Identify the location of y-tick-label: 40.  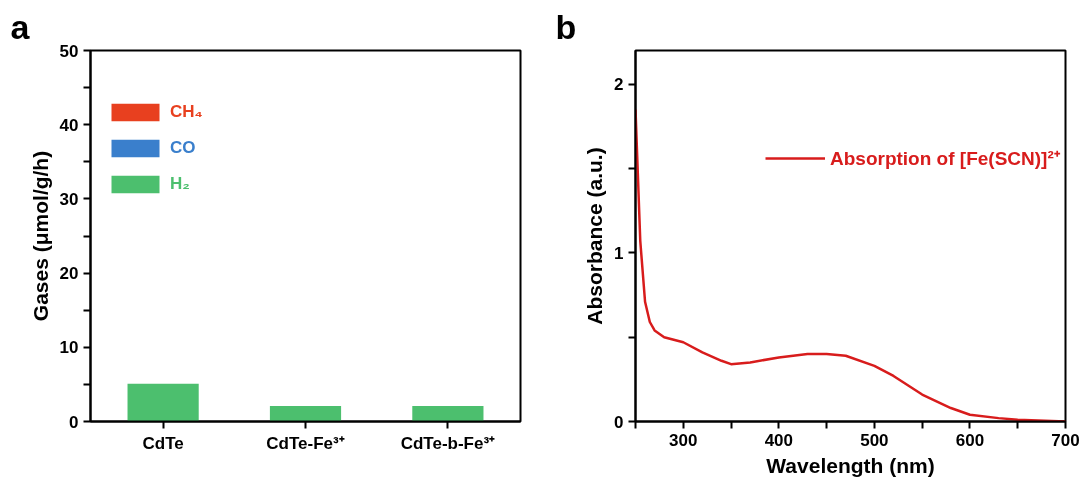
(69, 125).